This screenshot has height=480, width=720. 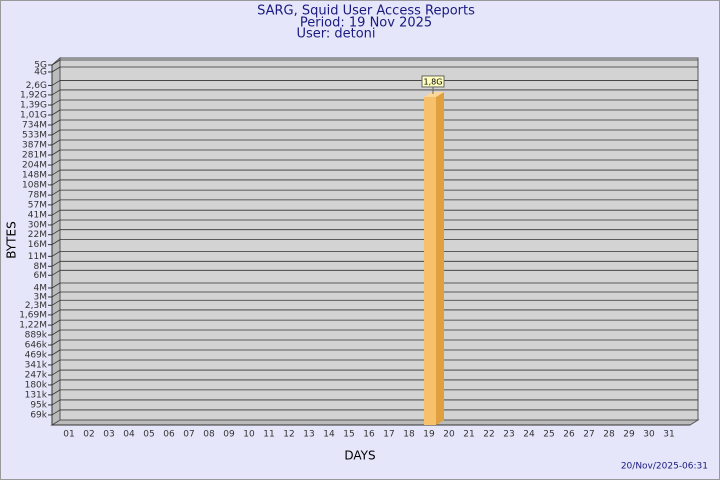 I want to click on x-tick-label: 03, so click(x=108, y=435).